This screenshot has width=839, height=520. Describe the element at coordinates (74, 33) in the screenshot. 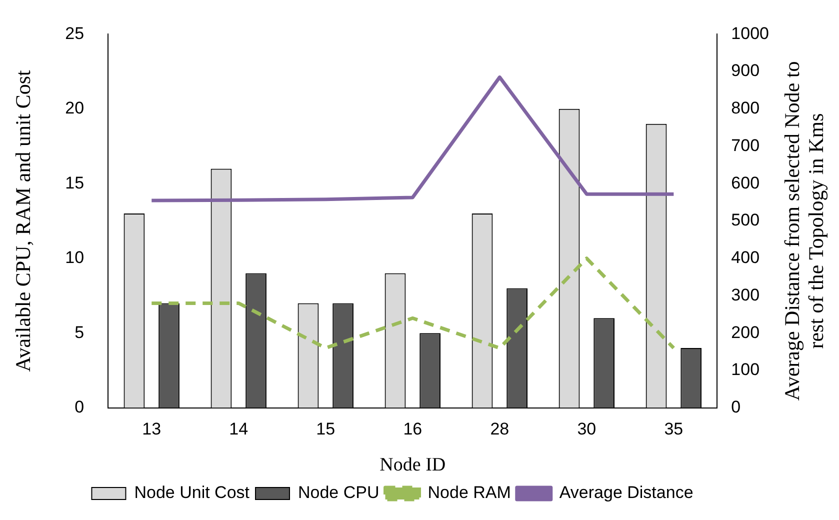

I see `y-tick-label: 25` at that location.